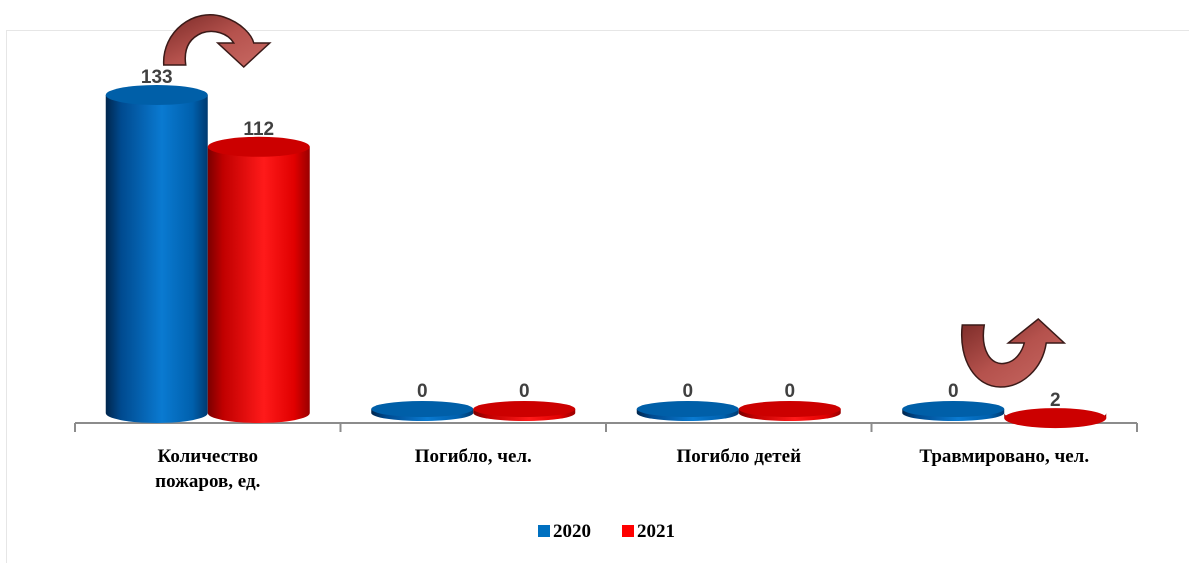  I want to click on legend-label-2020: 2020, so click(572, 531).